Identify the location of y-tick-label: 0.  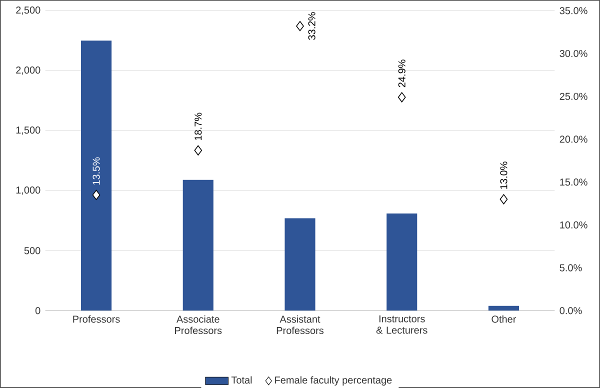
(37, 310).